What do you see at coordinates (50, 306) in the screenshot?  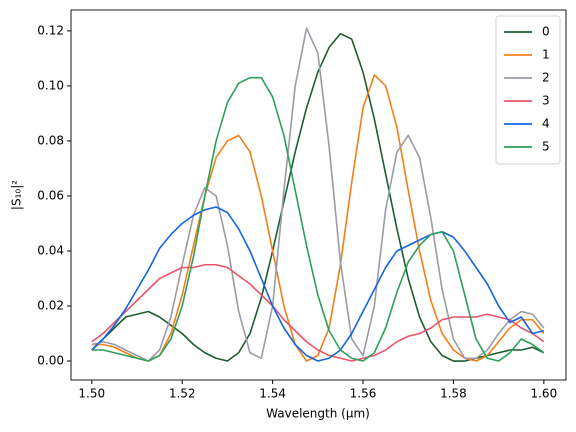 I see `y-tick-label: 0.02` at bounding box center [50, 306].